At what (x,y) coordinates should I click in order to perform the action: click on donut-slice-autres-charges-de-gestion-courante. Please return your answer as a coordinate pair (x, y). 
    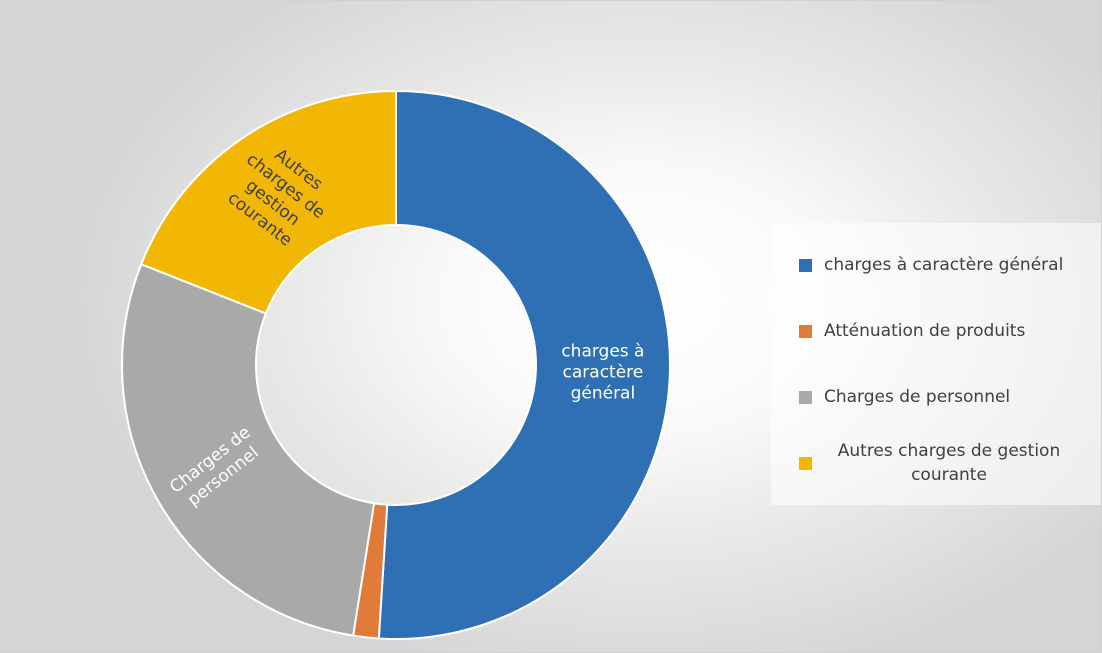
    Looking at the image, I should click on (268, 202).